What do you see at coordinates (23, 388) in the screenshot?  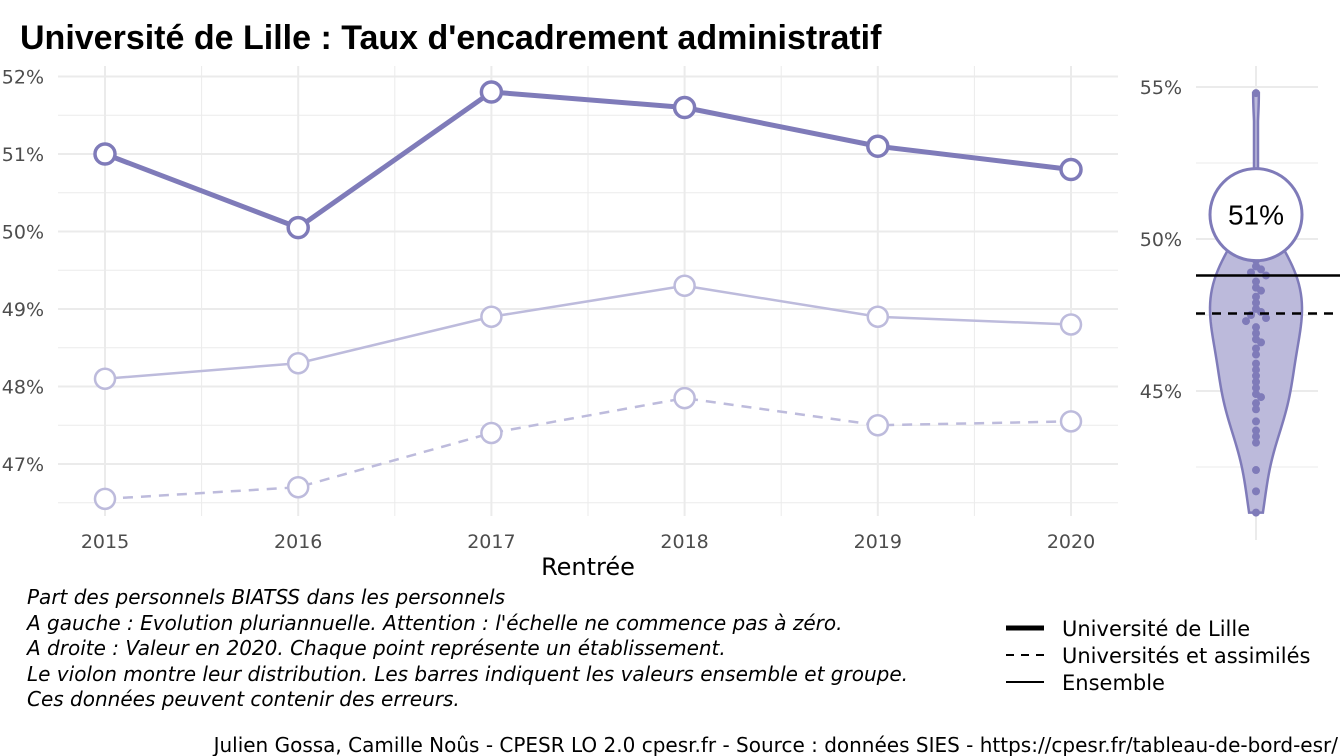 I see `y-tick-label: 48%` at bounding box center [23, 388].